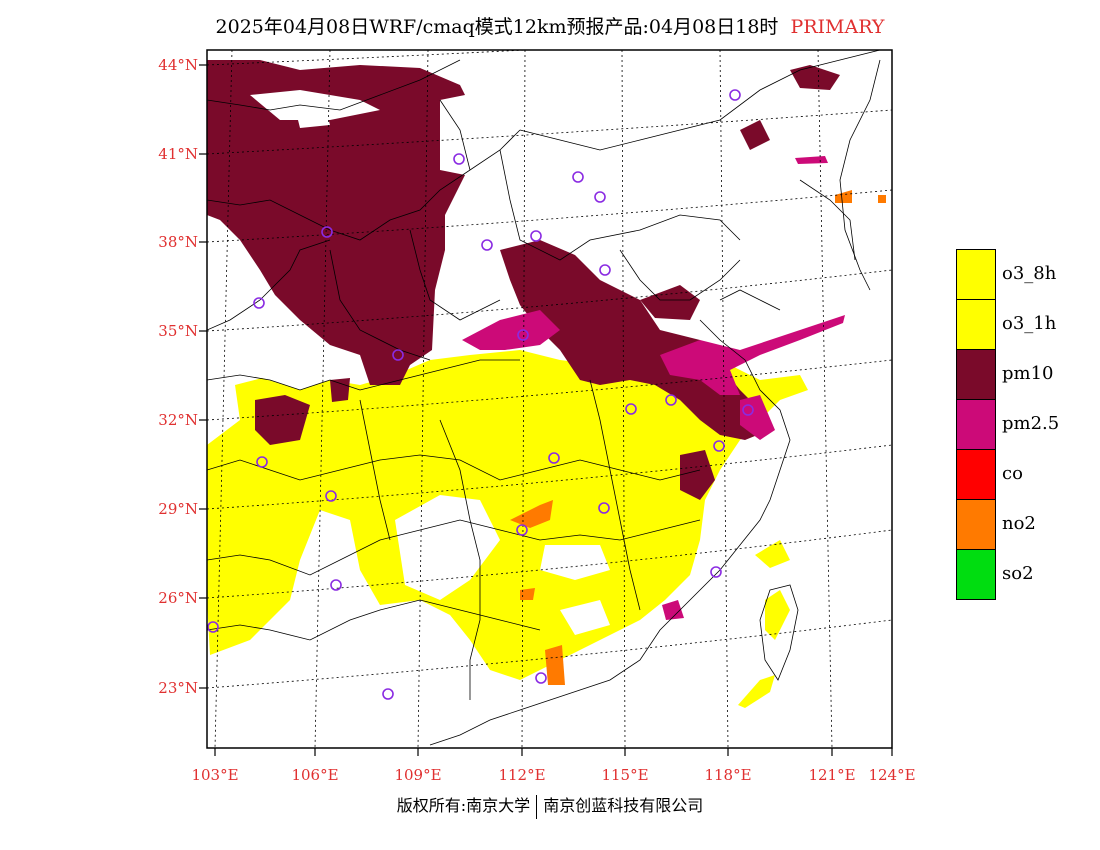 This screenshot has height=850, width=1100. I want to click on legend-item-so2: so2, so click(1016, 574).